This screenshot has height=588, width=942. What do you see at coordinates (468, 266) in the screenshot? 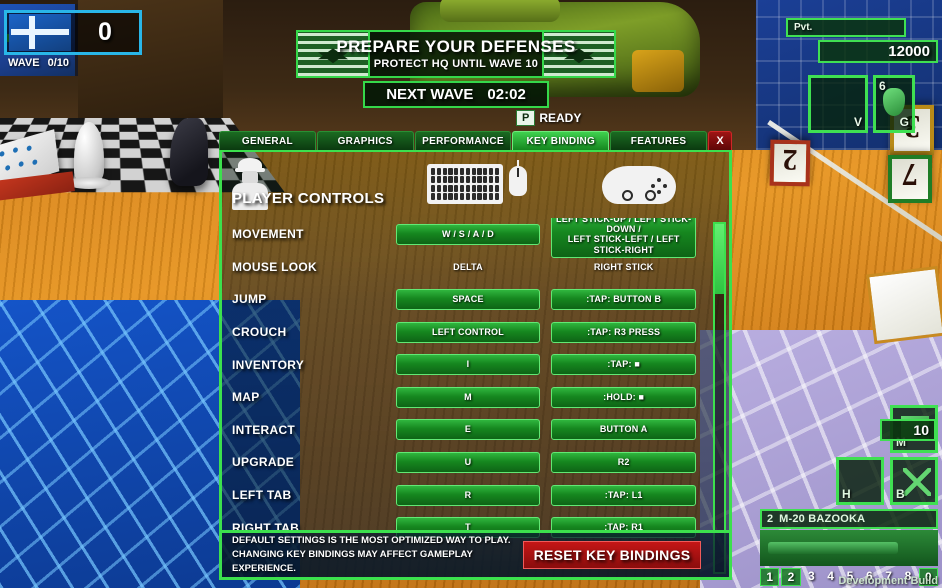
I see `binding-keyboard-mouse-look: DELTA` at bounding box center [468, 266].